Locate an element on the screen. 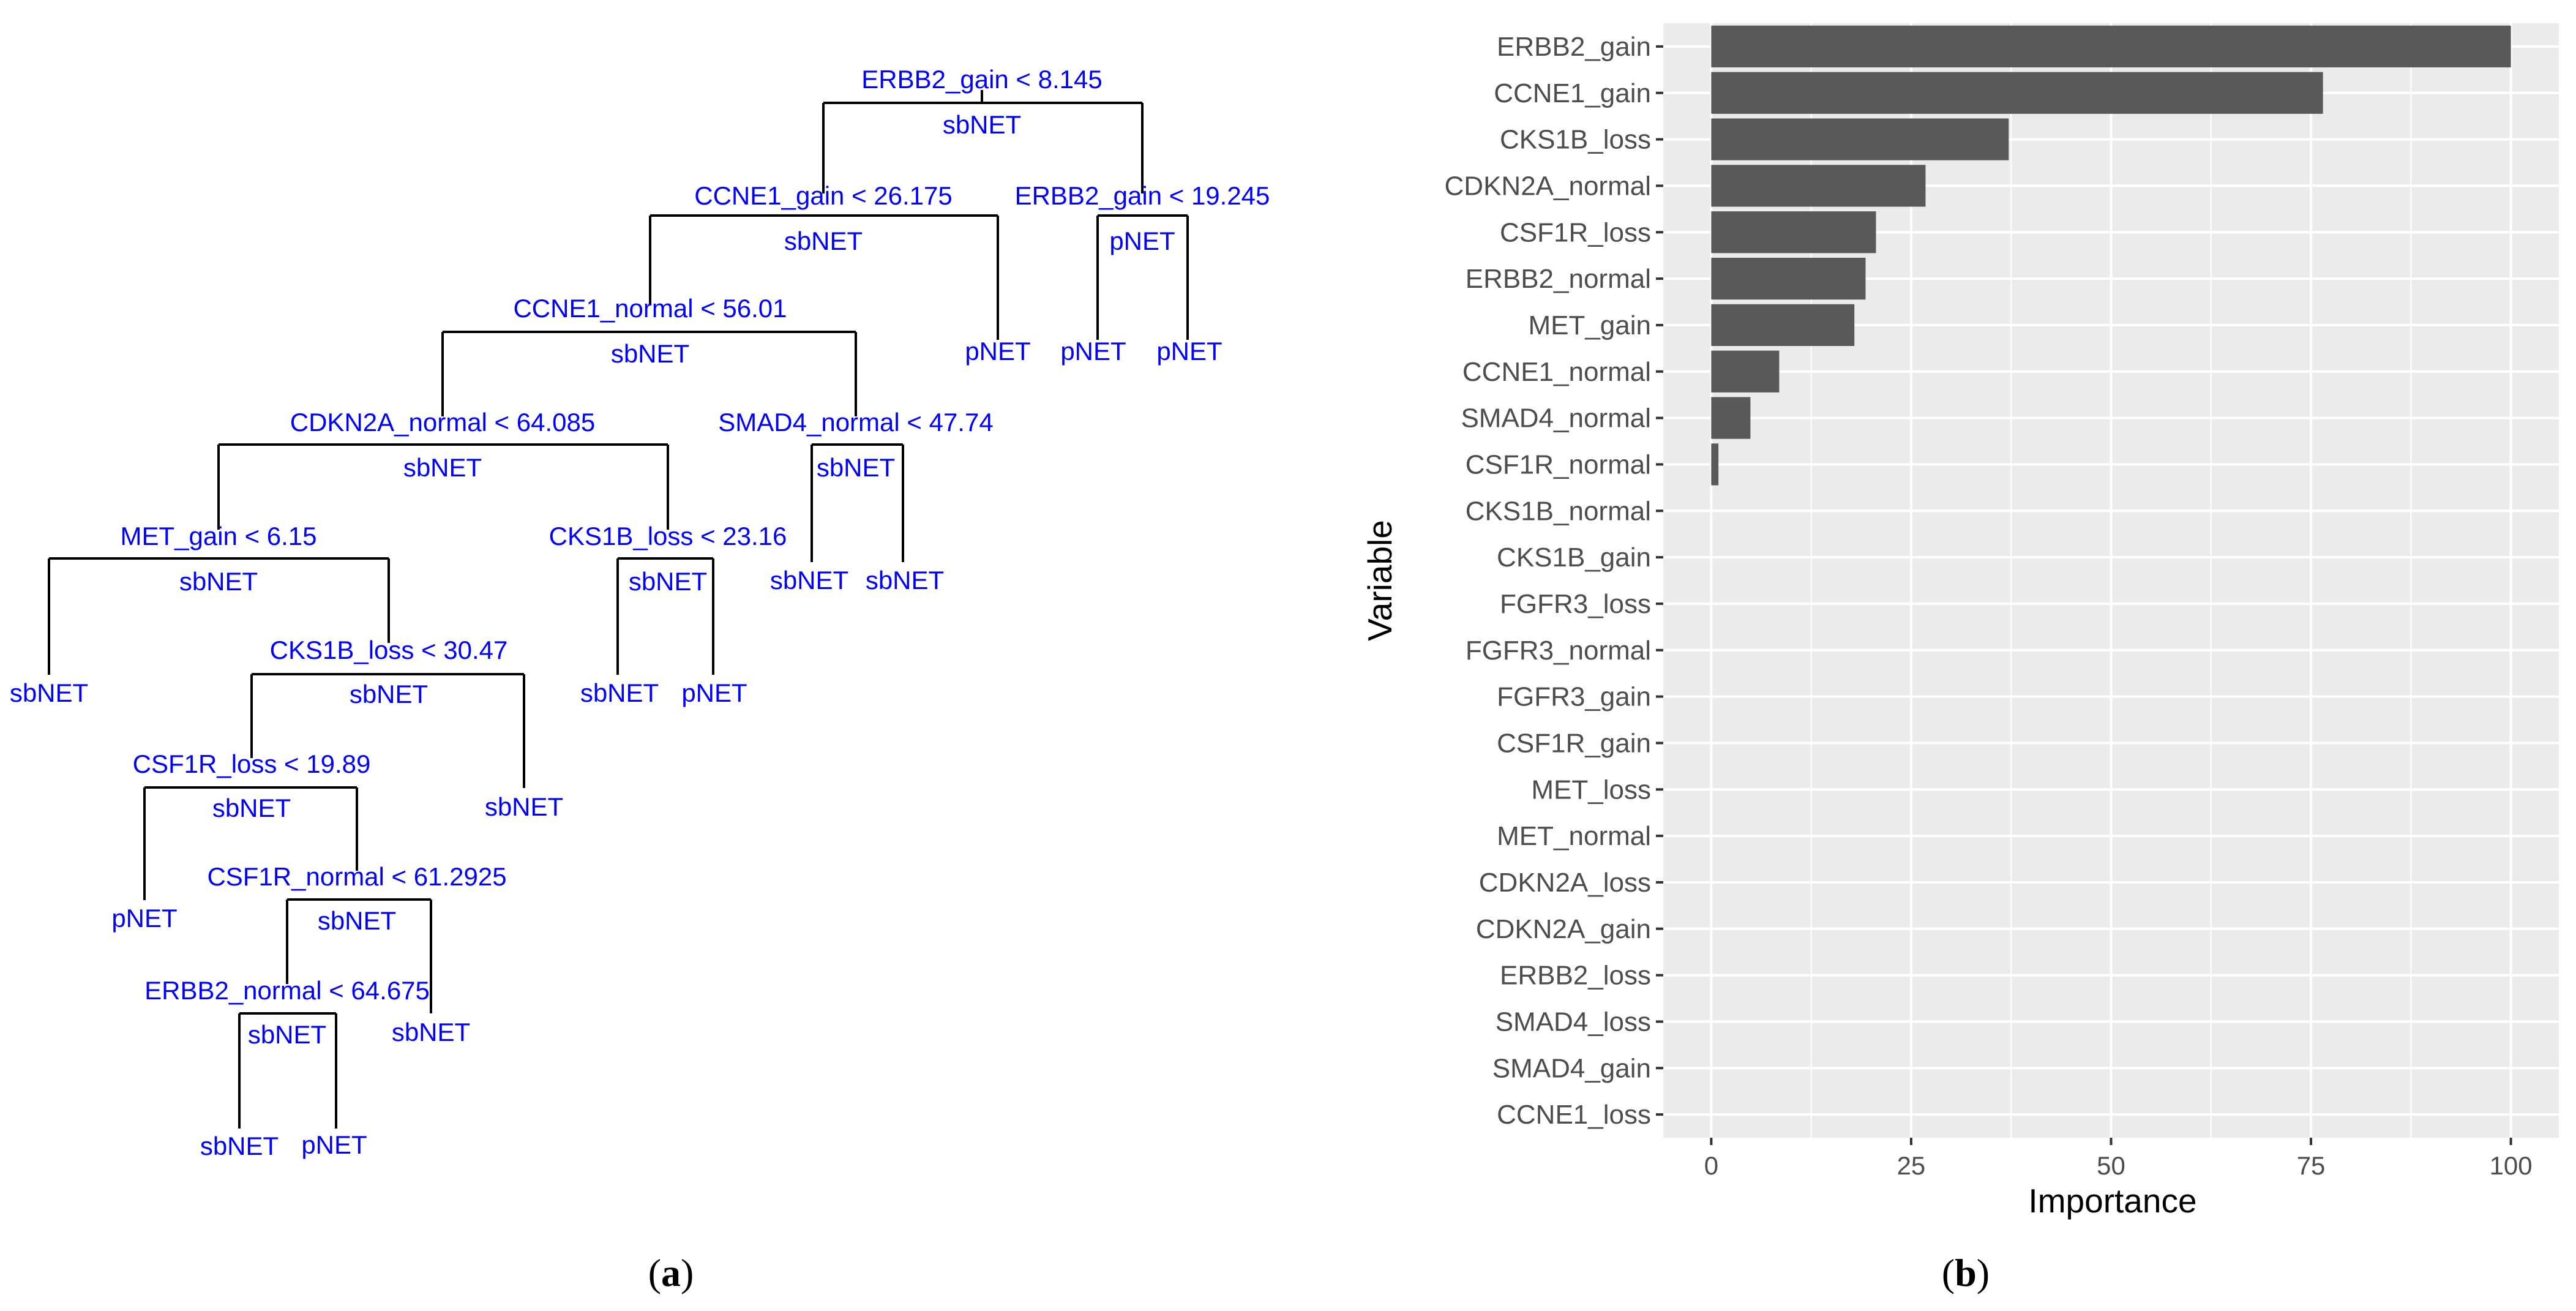  y-tick-label: CCNE1_gain is located at coordinates (1572, 93).